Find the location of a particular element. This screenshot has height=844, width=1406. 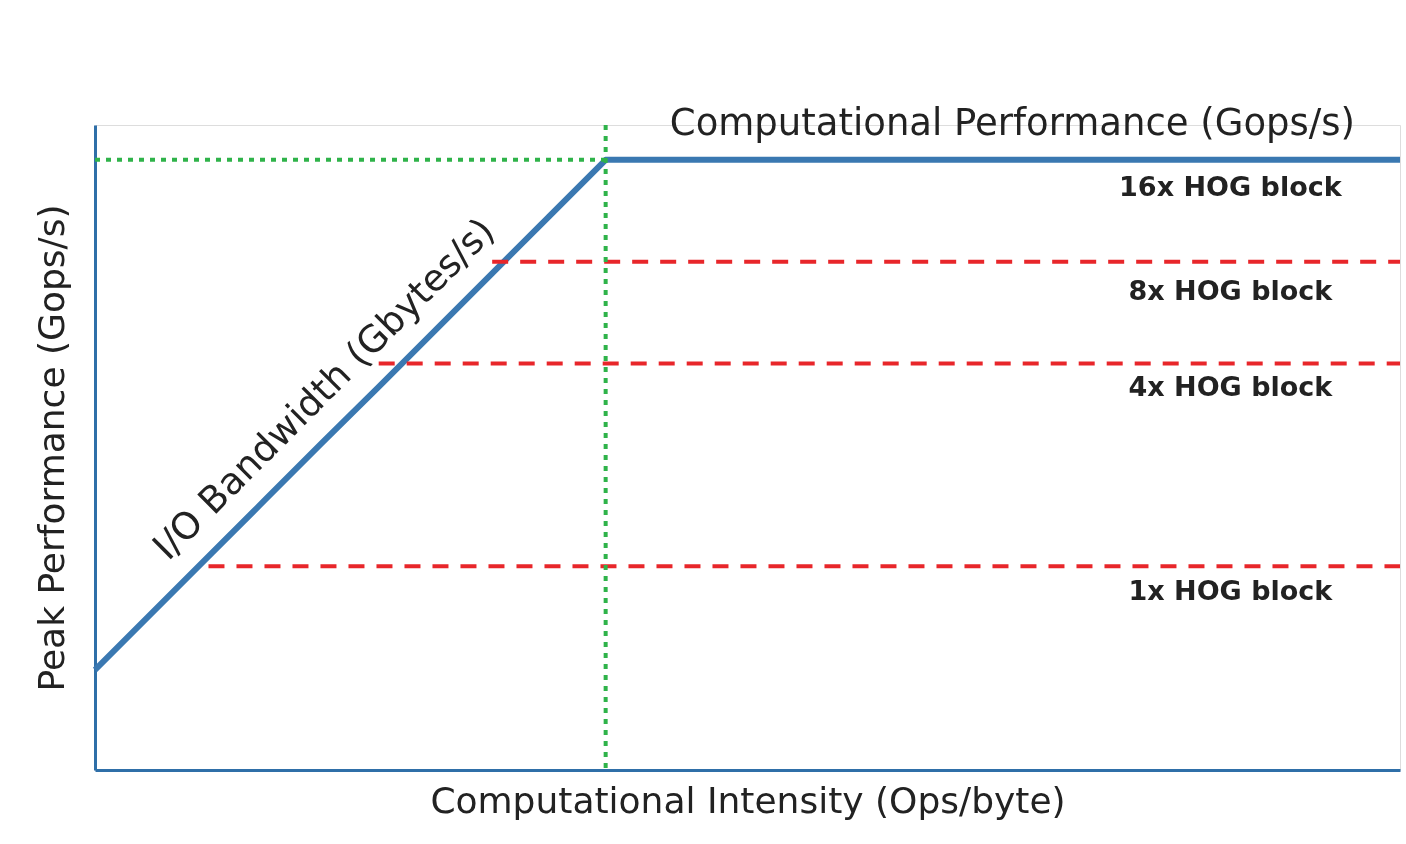

annotation: 1x HOG block is located at coordinates (1231, 591).